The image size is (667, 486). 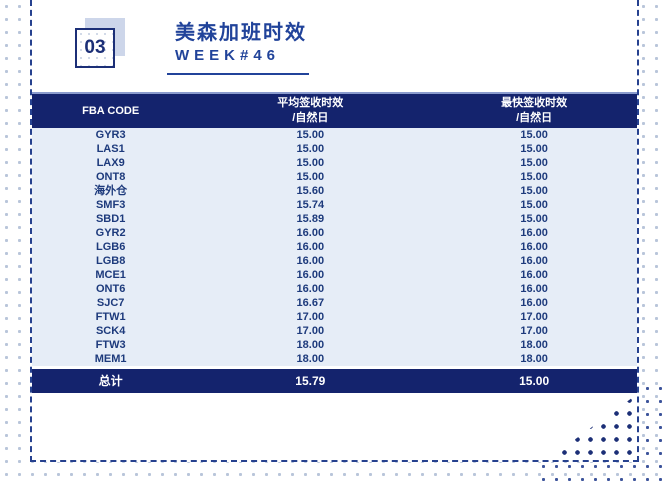 I want to click on cell-fba-code: ONT8, so click(x=110, y=177).